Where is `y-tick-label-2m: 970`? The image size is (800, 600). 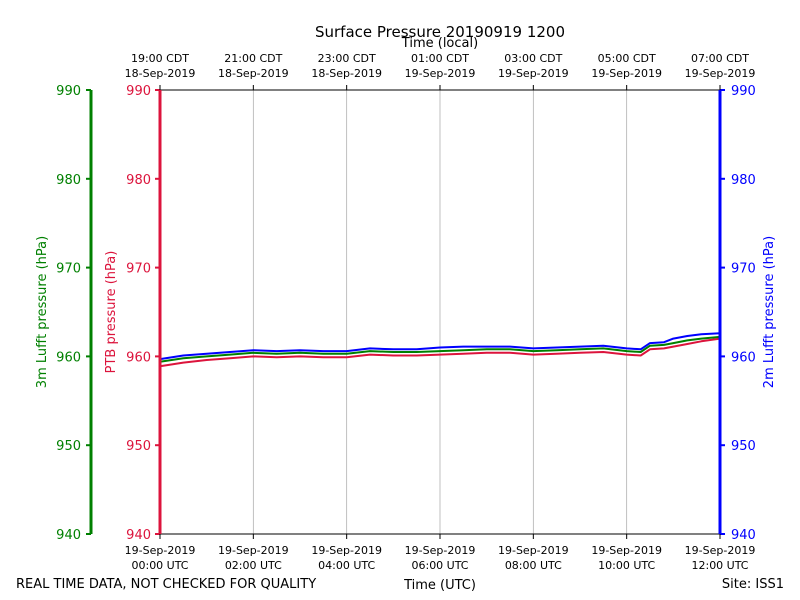
y-tick-label-2m: 970 is located at coordinates (743, 269).